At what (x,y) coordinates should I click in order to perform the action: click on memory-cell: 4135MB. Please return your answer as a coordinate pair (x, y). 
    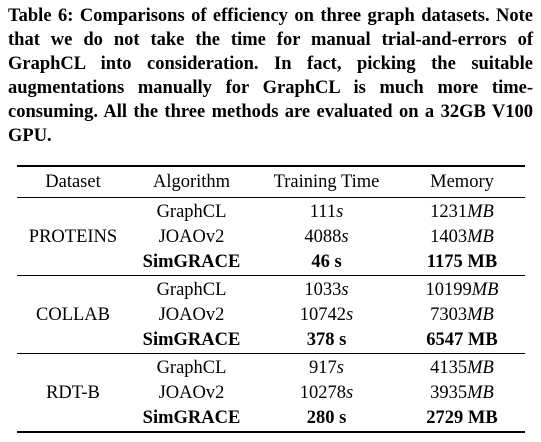
    Looking at the image, I should click on (462, 368).